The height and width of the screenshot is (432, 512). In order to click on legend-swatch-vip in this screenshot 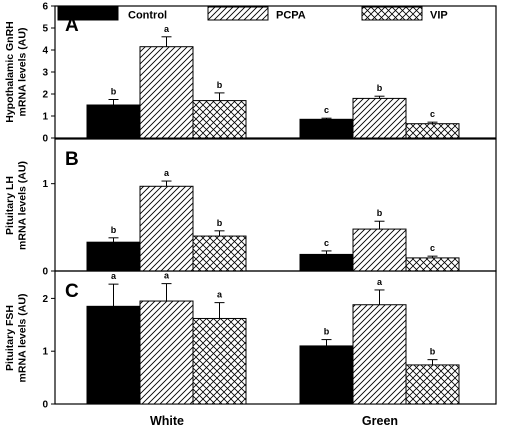, I will do `click(392, 13)`.